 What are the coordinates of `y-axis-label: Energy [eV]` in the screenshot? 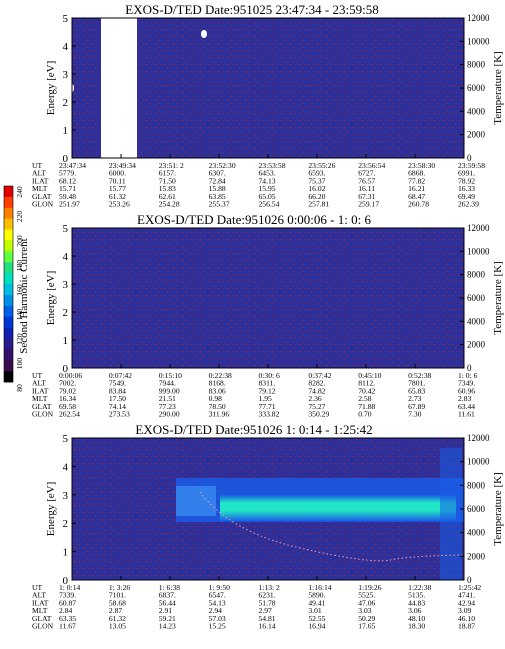 It's located at (51, 298).